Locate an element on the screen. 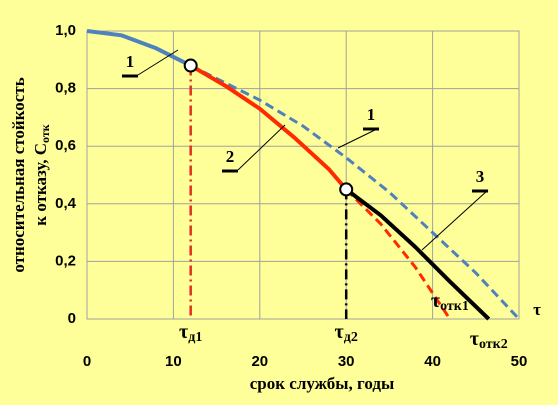  y-tick-label: 0,4 is located at coordinates (66, 203).